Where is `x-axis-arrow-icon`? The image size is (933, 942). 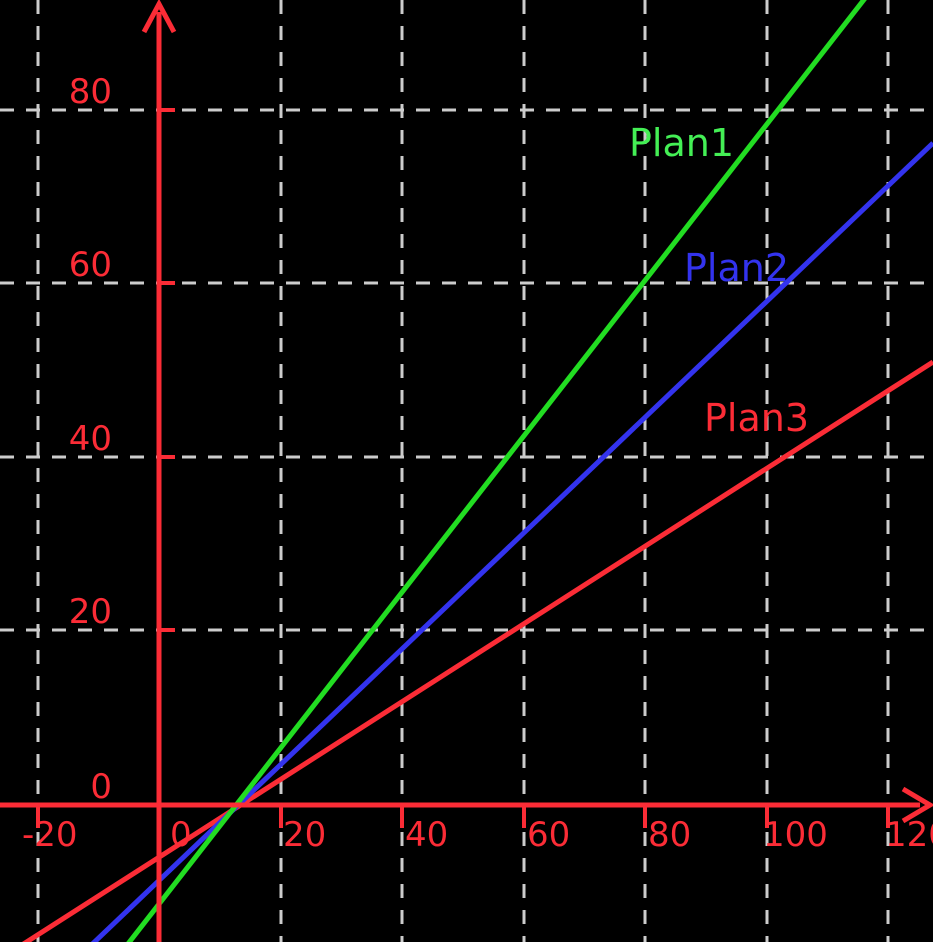
x-axis-arrow-icon is located at coordinates (917, 805).